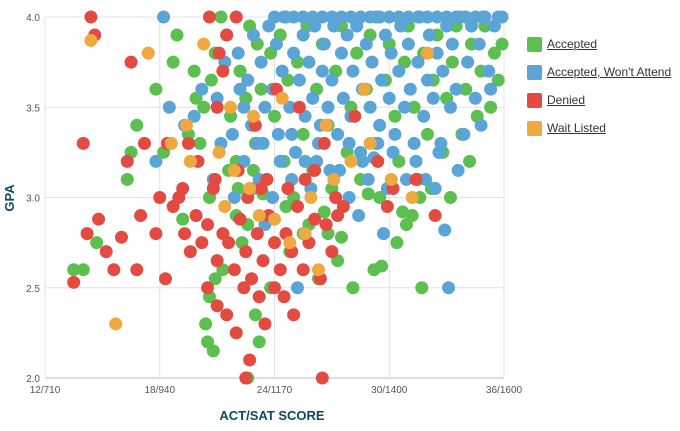  I want to click on legend-item-accepted-wont-attend: Accepted, Won't Attend, so click(599, 72).